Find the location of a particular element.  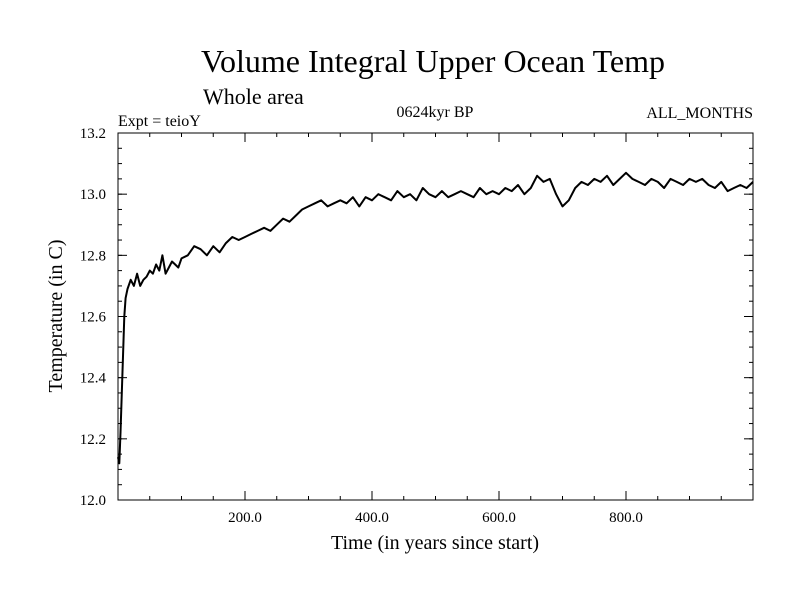

y-tick-label: 12.6 is located at coordinates (93, 318).